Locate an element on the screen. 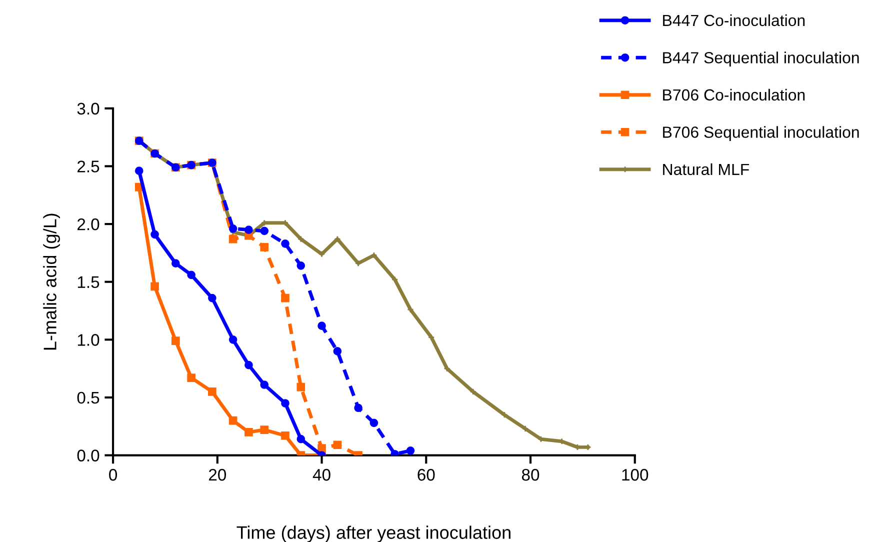  y-tick-label: 1.5 is located at coordinates (89, 282).